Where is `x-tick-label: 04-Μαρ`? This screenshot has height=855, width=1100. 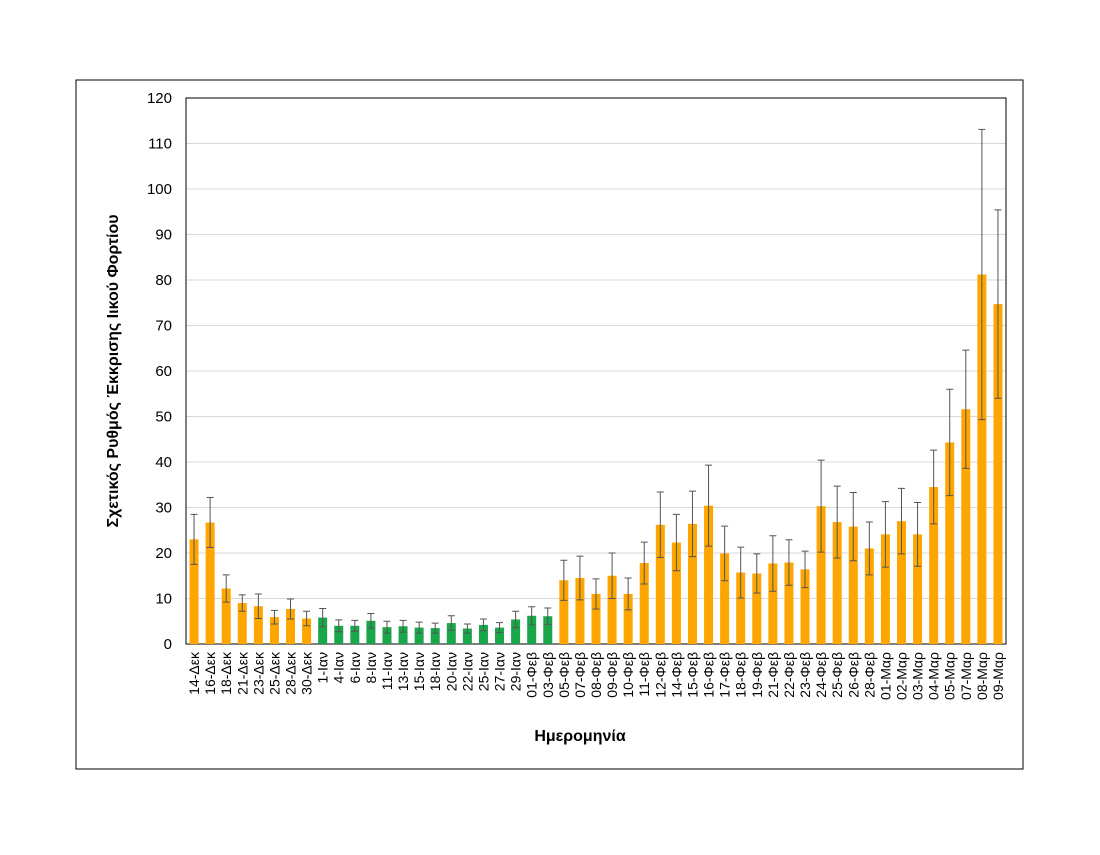
x-tick-label: 04-Μαρ is located at coordinates (934, 676).